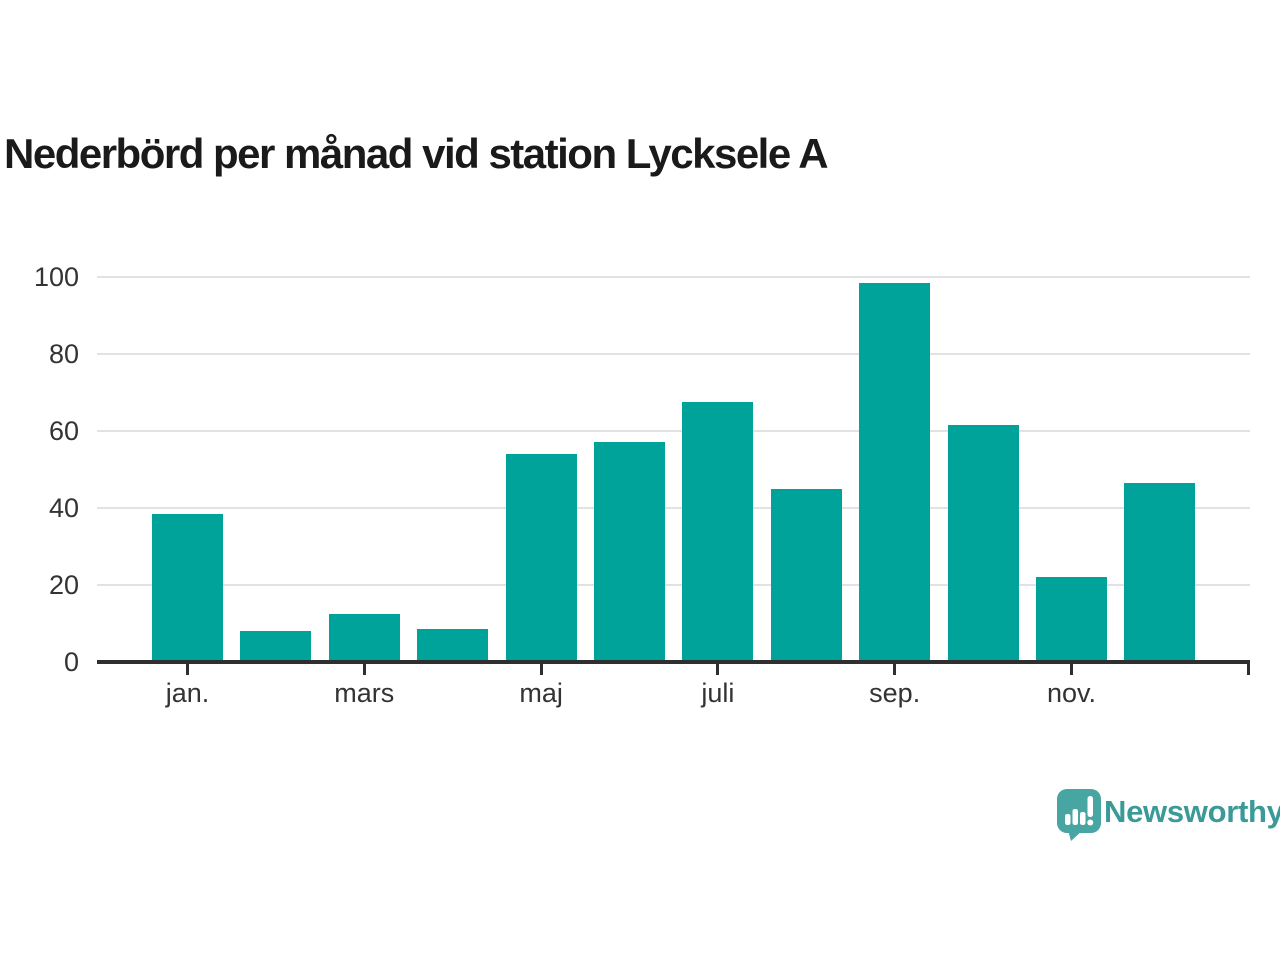  Describe the element at coordinates (1071, 693) in the screenshot. I see `x-axis-label-nov: nov.` at that location.